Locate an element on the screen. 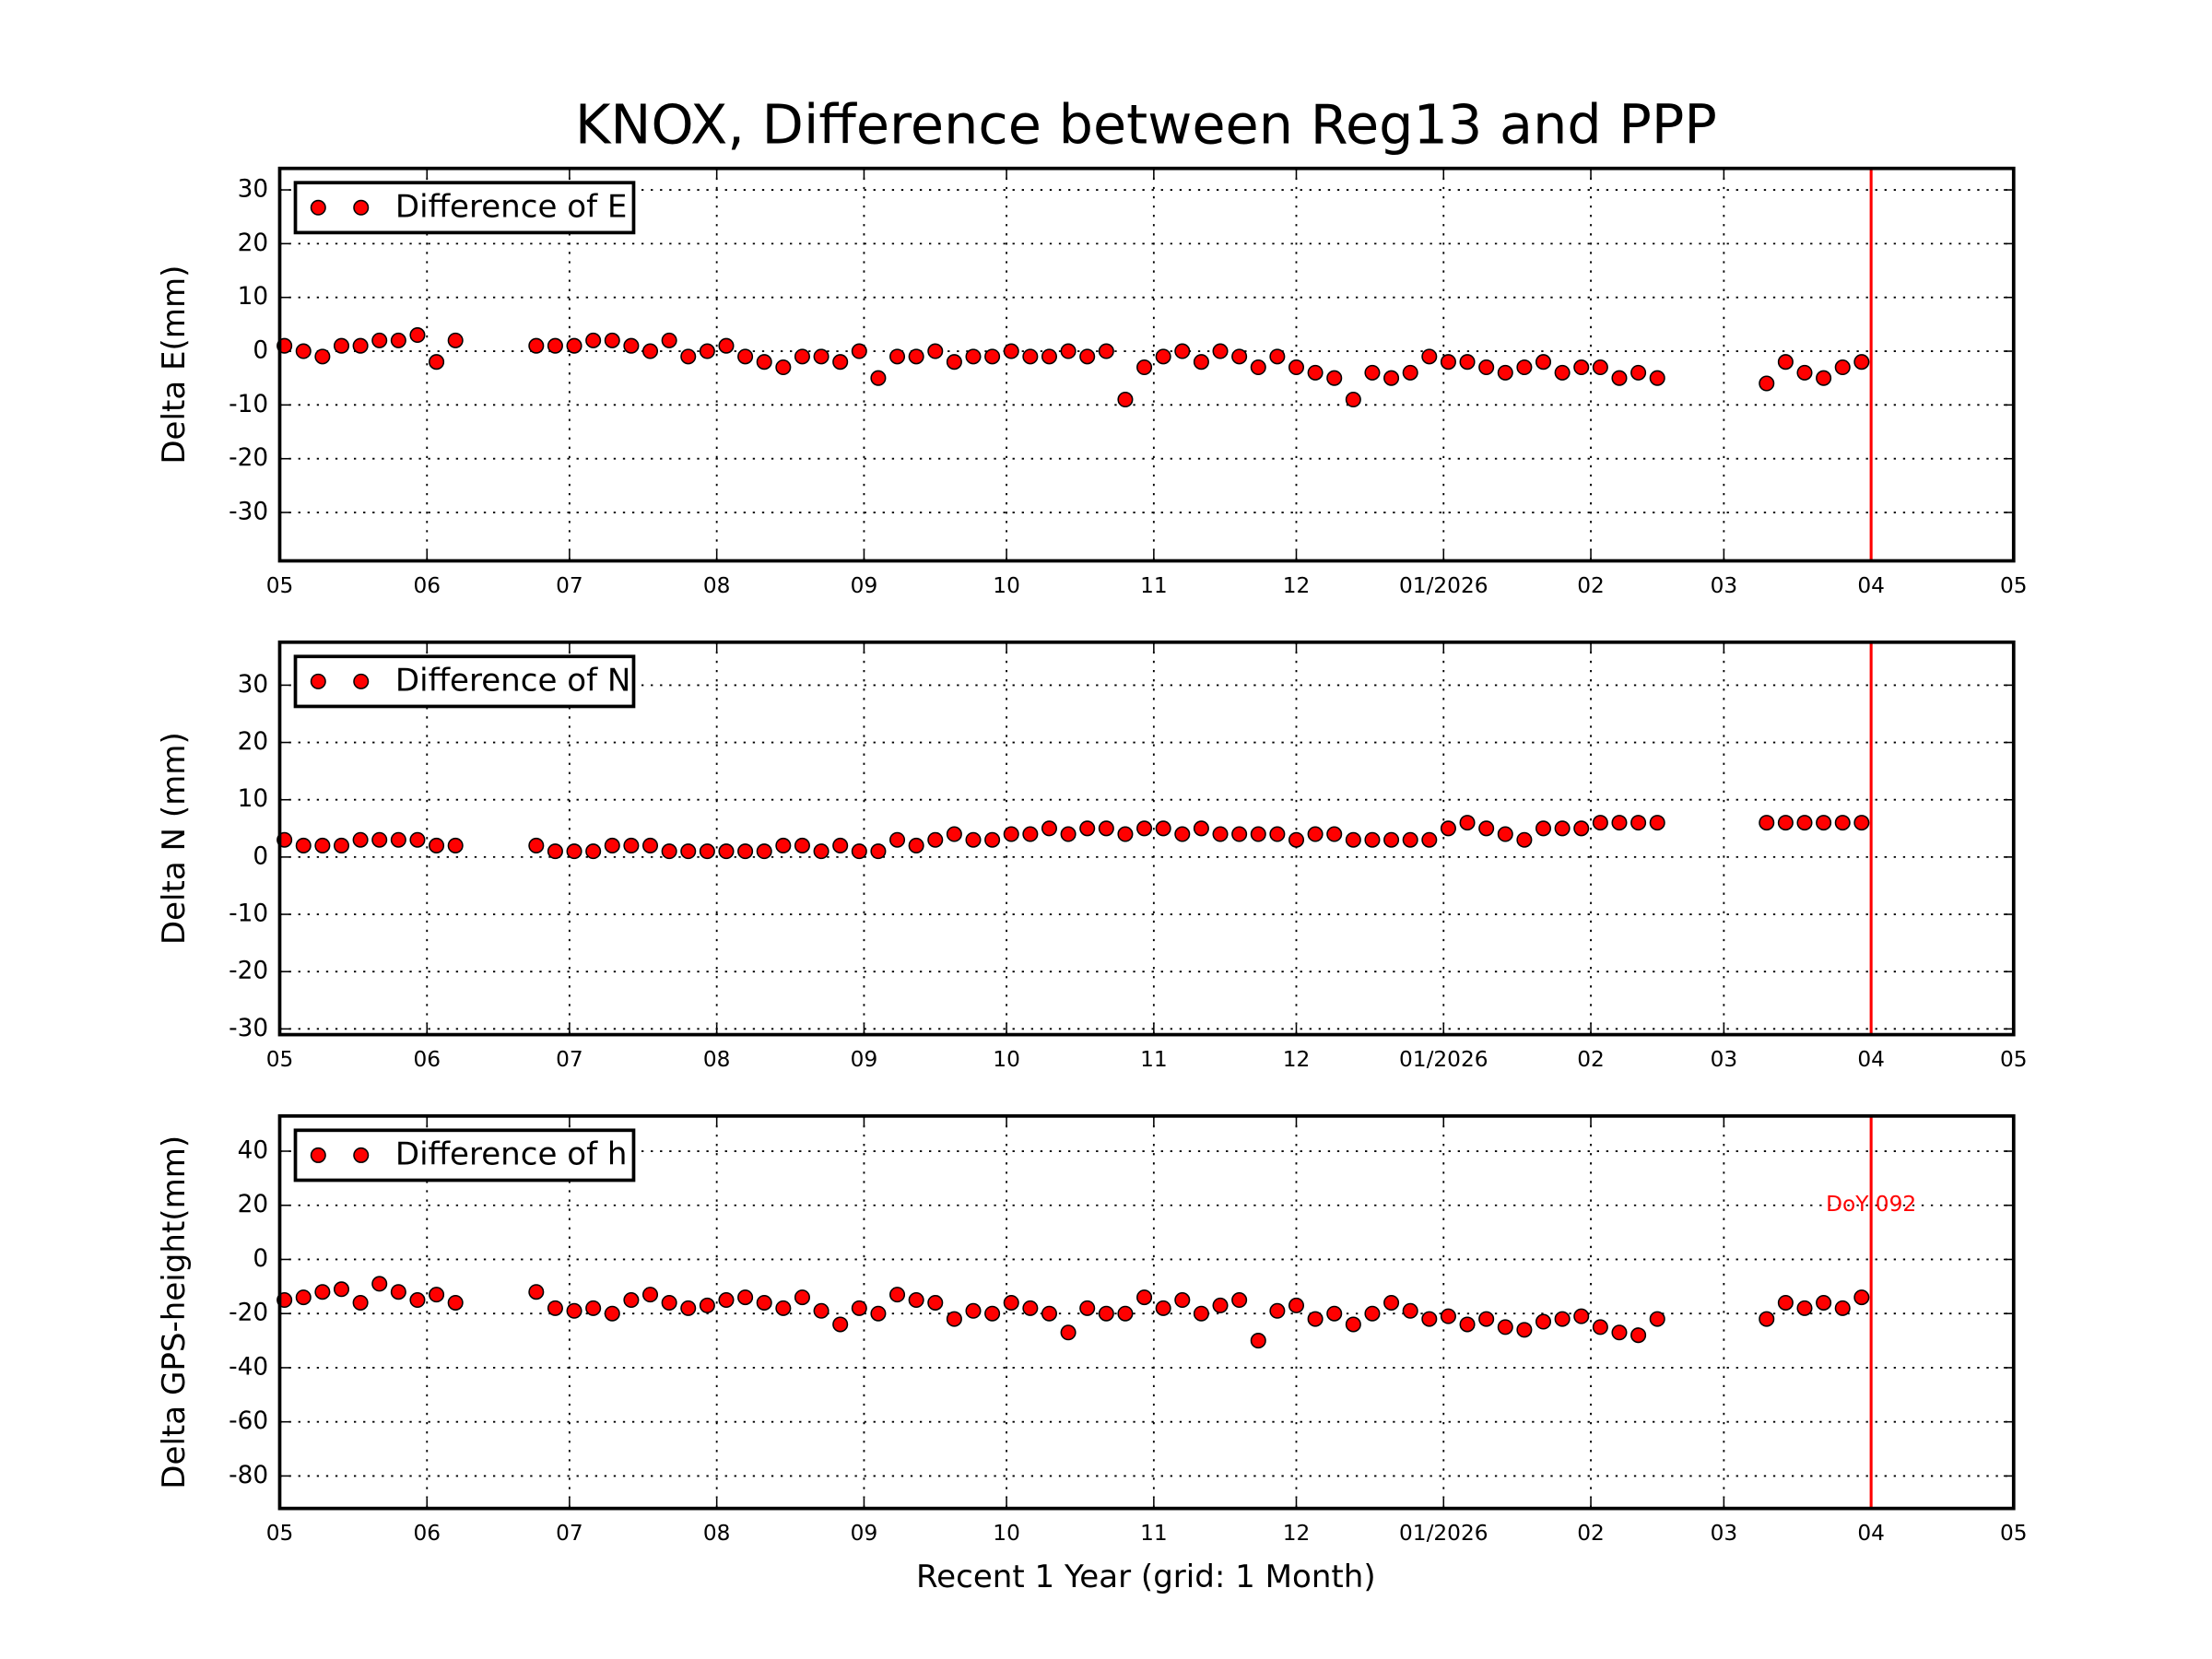 The image size is (2212, 1659). x-tick-label: 06 is located at coordinates (427, 585).